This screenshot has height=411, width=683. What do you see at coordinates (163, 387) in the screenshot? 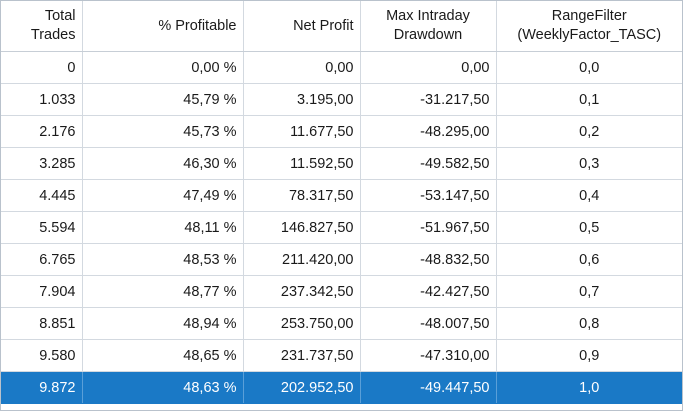
I see `cell-pct-profitable: 48,63 %` at bounding box center [163, 387].